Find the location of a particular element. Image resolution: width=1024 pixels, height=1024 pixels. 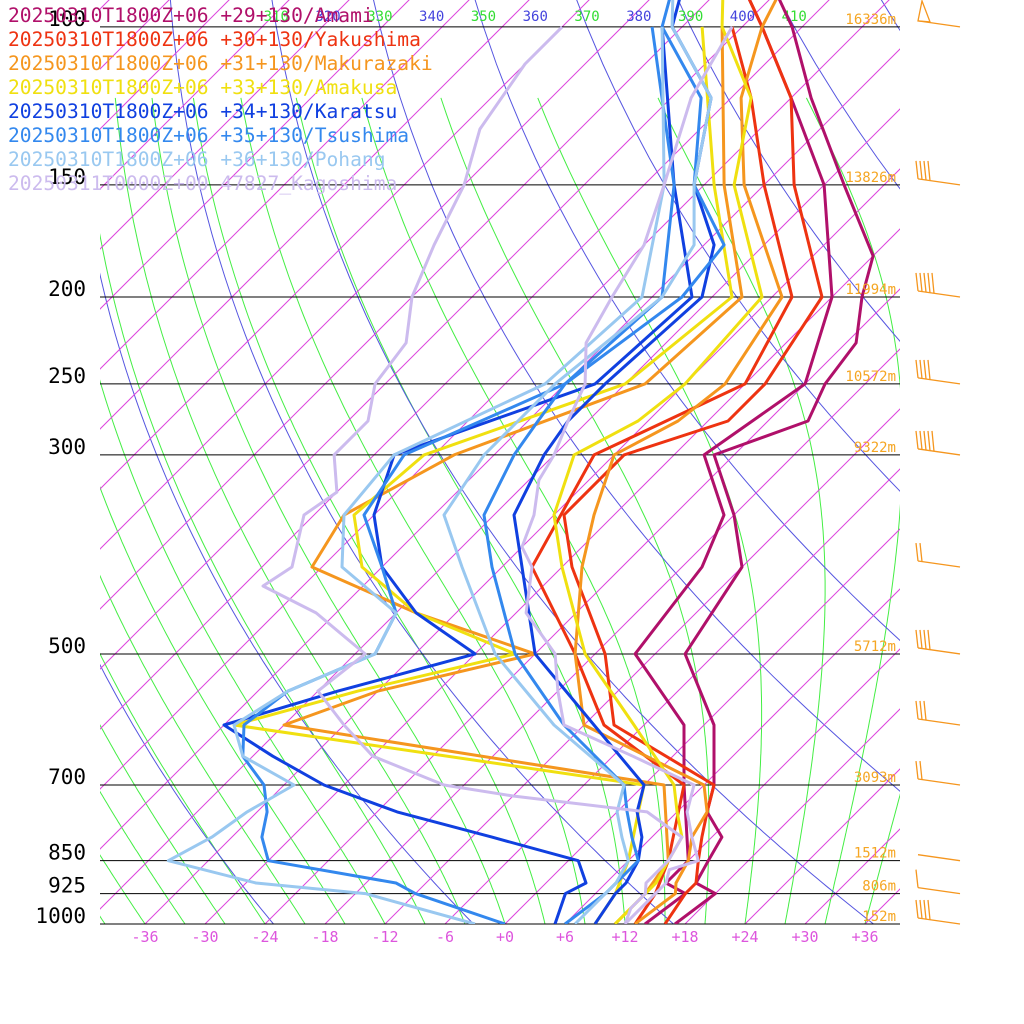

height-label: 9322m is located at coordinates (875, 448).